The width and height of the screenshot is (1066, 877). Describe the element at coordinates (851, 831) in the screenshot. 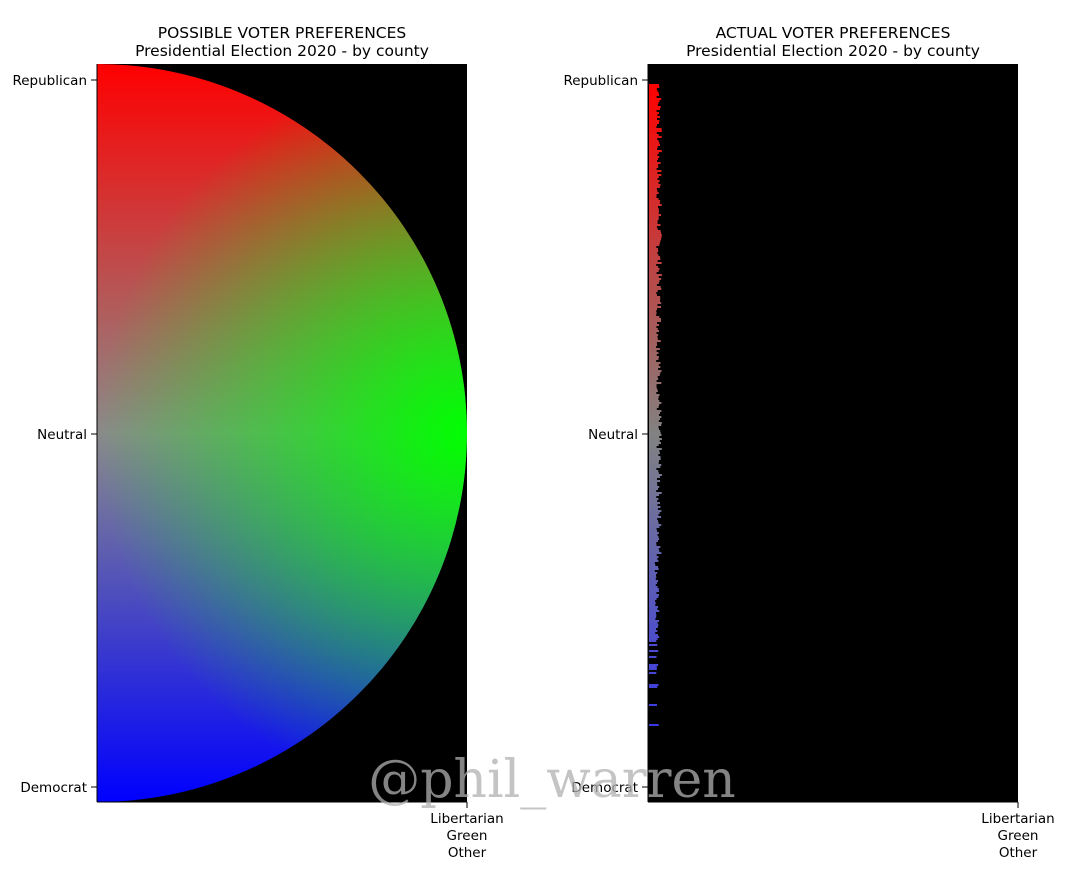

I see `right-x-axis: Libertarian Green Other` at that location.